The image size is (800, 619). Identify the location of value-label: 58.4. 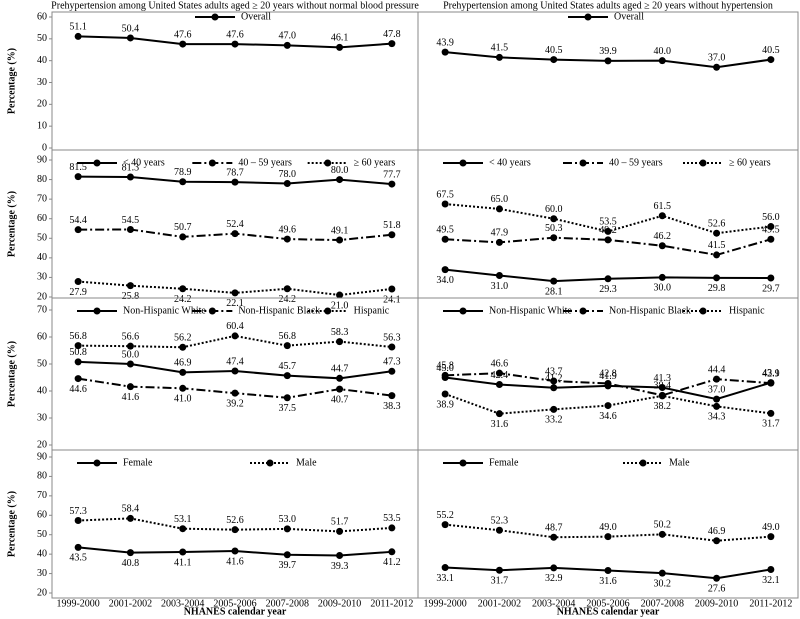
(131, 509).